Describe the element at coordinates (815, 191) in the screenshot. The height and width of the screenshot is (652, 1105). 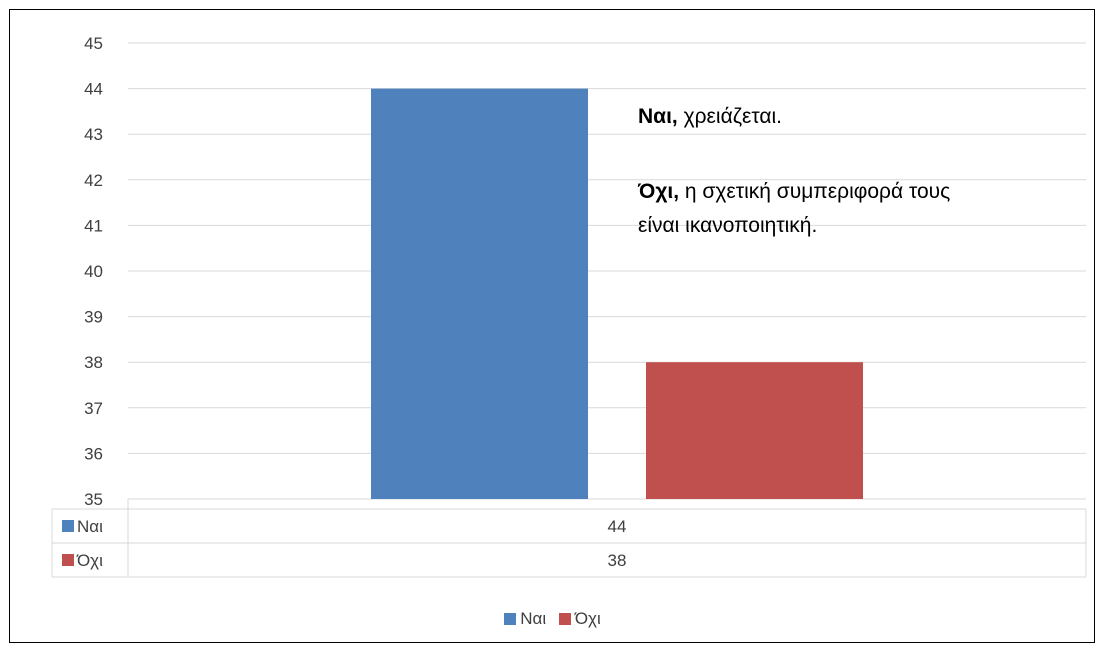
I see `annotation-no-text: η σχετική συμπεριφορά τους` at that location.